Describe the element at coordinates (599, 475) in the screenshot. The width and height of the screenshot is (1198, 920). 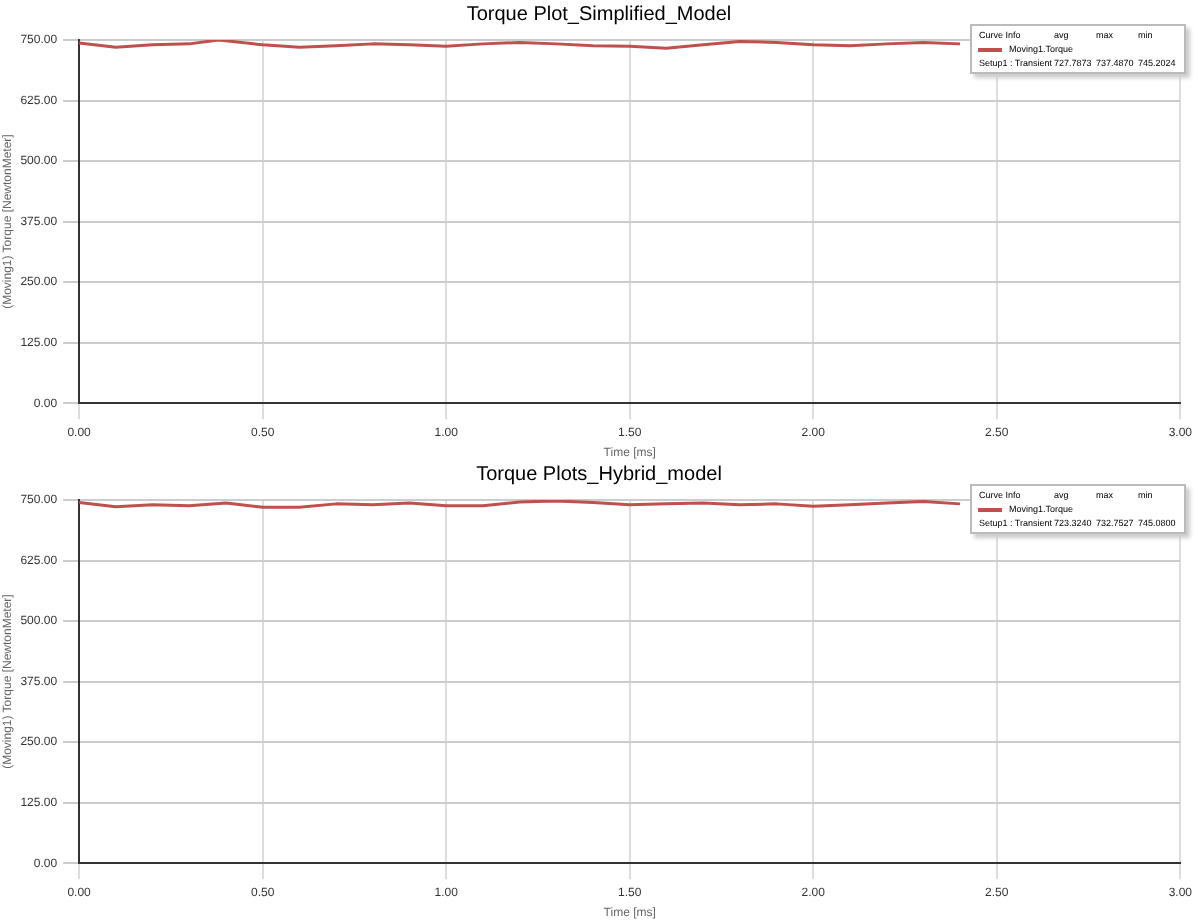
I see `chart-title: Torque Plots_Hybrid_model` at that location.